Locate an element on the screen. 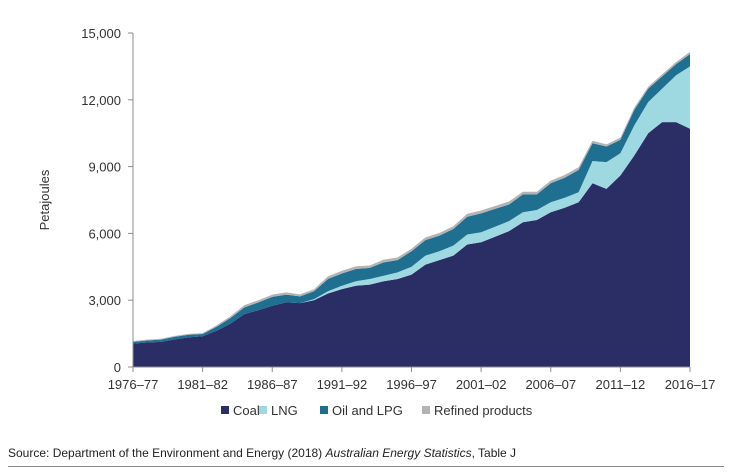 This screenshot has height=475, width=731. legend: Coal LNG Oil and LPG Refined products is located at coordinates (377, 410).